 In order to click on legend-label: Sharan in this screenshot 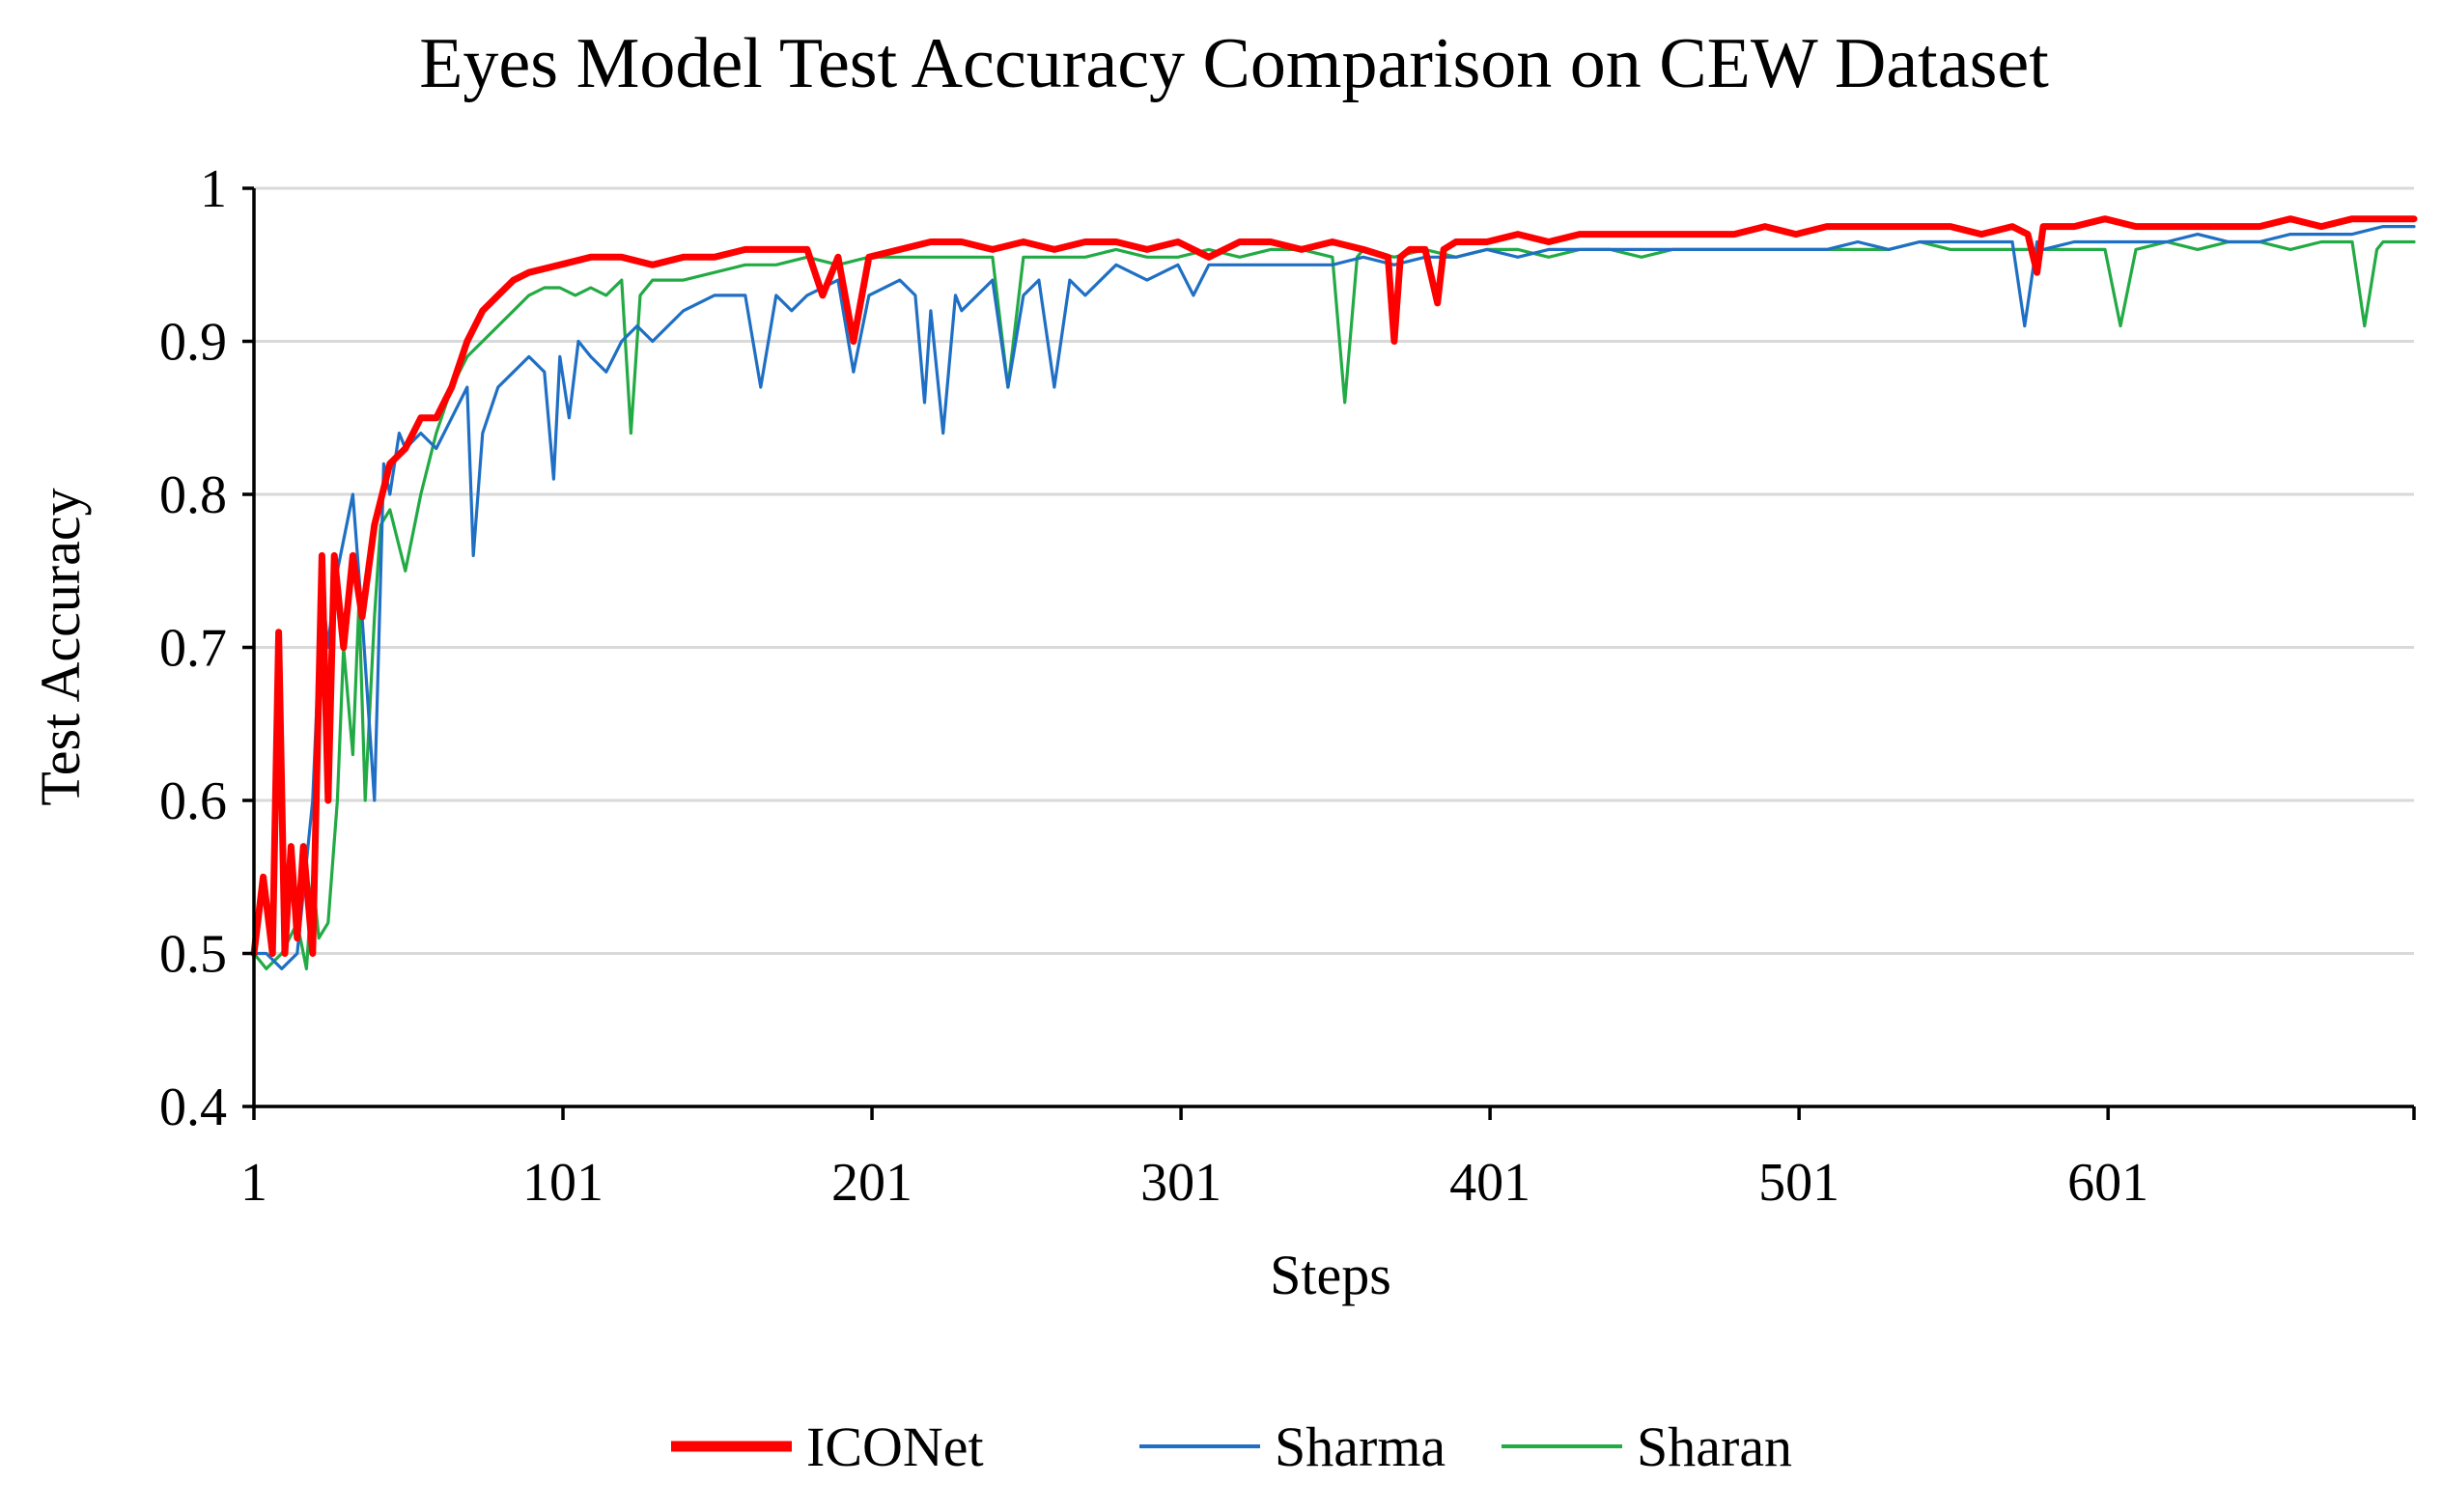, I will do `click(1715, 1447)`.